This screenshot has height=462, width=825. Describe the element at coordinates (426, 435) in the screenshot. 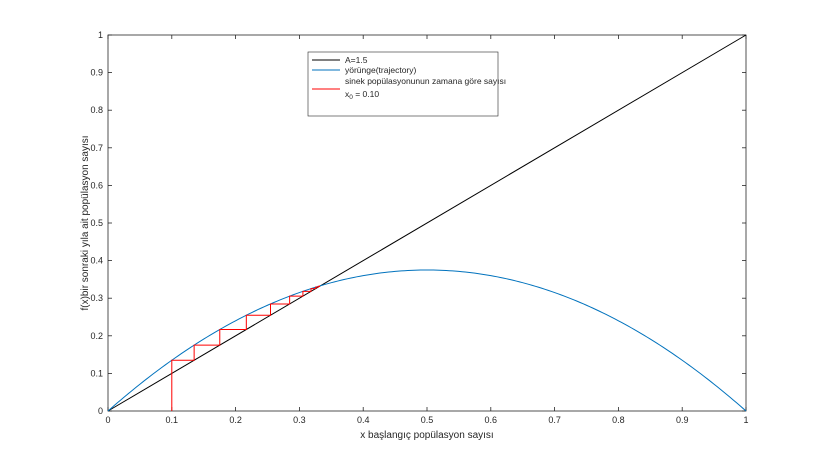

I see `x-axis-label: x başlangıç popülasyon sayısı` at that location.